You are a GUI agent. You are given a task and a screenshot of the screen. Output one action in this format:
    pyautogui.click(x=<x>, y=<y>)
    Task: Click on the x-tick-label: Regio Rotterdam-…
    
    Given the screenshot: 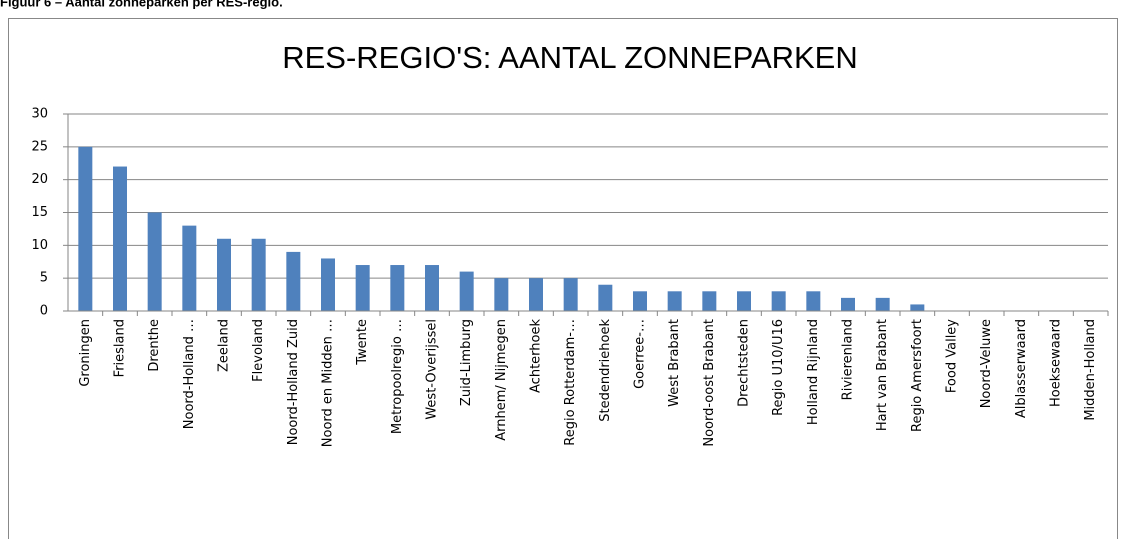 What is the action you would take?
    pyautogui.click(x=570, y=382)
    